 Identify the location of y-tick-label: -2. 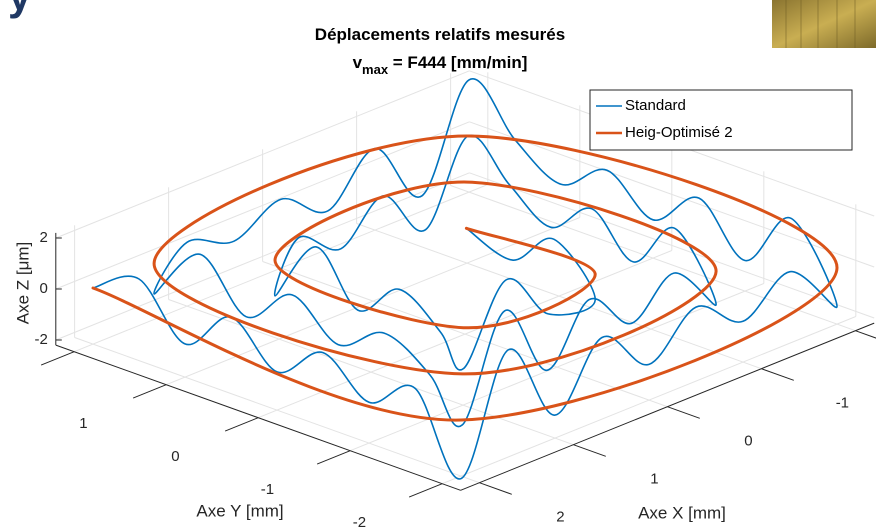
(359, 520).